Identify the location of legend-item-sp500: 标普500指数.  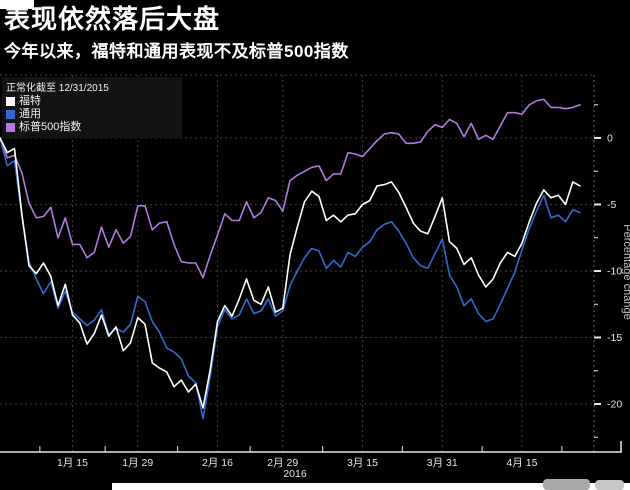
(92, 127).